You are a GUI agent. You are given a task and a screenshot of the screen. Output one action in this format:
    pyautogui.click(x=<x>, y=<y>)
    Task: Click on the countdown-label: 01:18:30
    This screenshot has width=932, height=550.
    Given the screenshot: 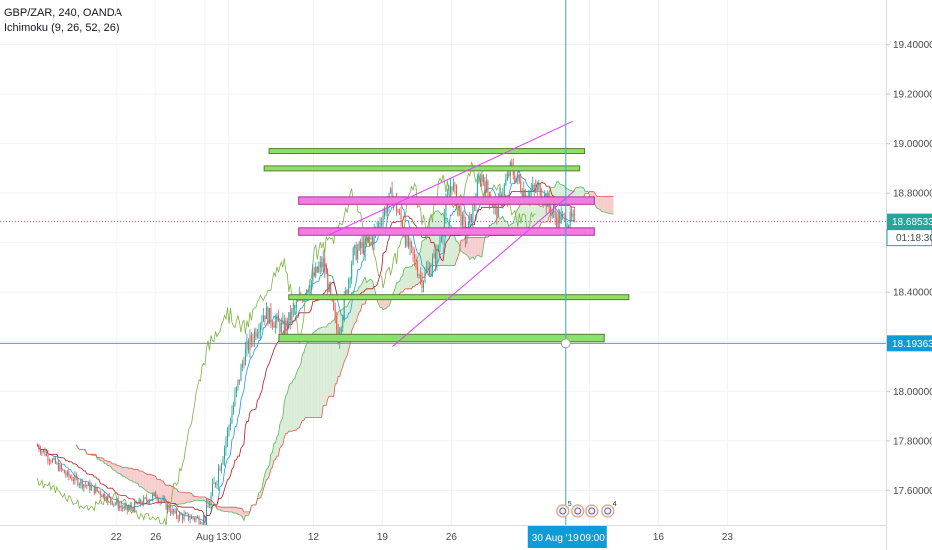 What is the action you would take?
    pyautogui.click(x=914, y=238)
    